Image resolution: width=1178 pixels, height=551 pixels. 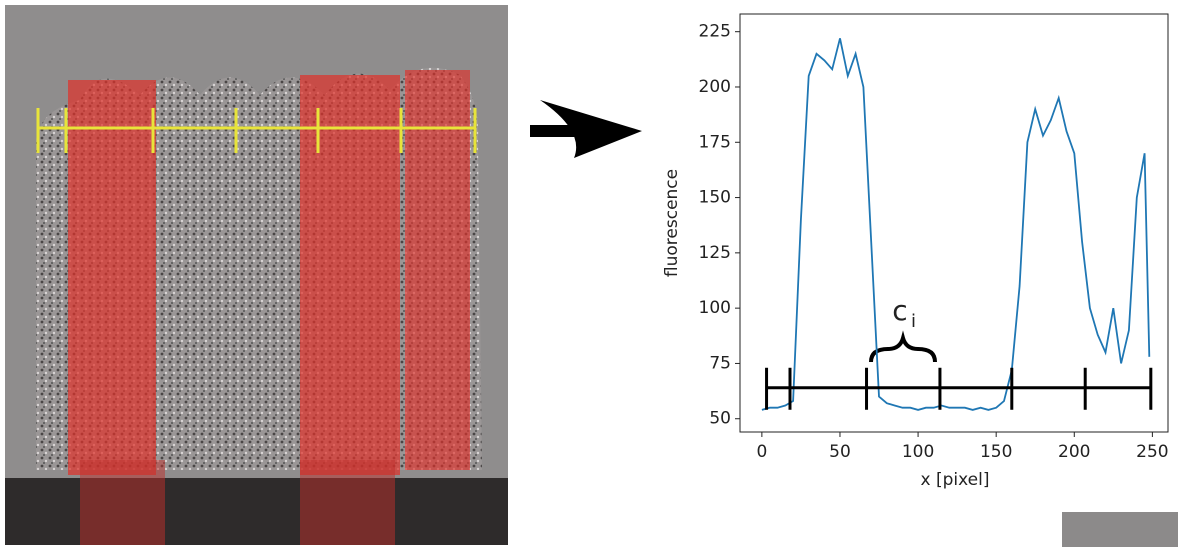 I want to click on y-tick-label: 75, so click(x=720, y=363).